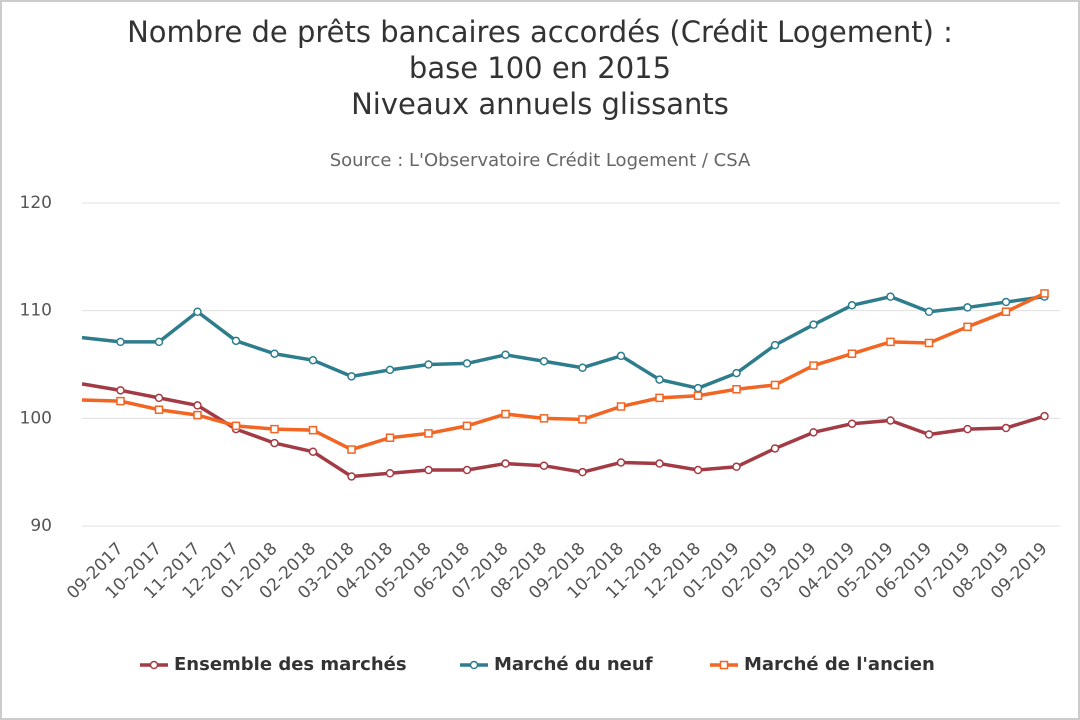 This screenshot has height=720, width=1080. What do you see at coordinates (41, 526) in the screenshot?
I see `y-tick-label: 90` at bounding box center [41, 526].